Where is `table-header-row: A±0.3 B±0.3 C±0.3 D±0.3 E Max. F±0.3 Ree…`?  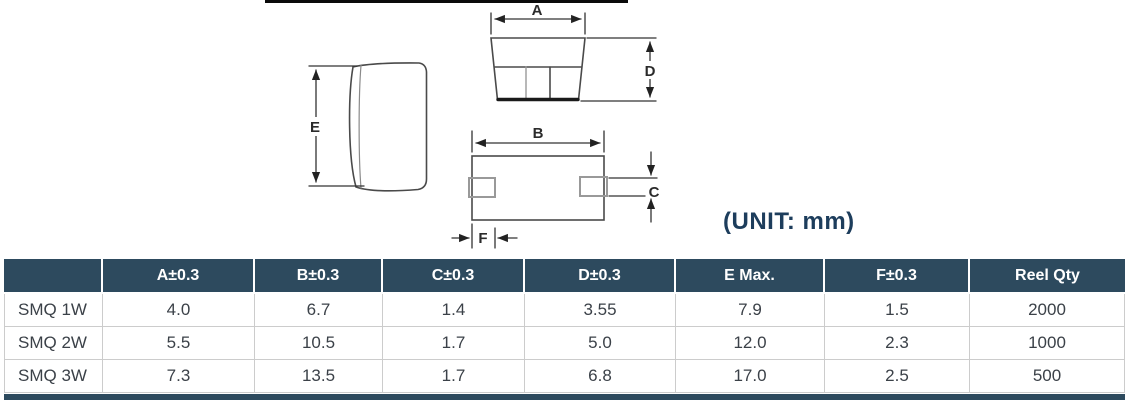 table-header-row: A±0.3 B±0.3 C±0.3 D±0.3 E Max. F±0.3 Ree… is located at coordinates (564, 276).